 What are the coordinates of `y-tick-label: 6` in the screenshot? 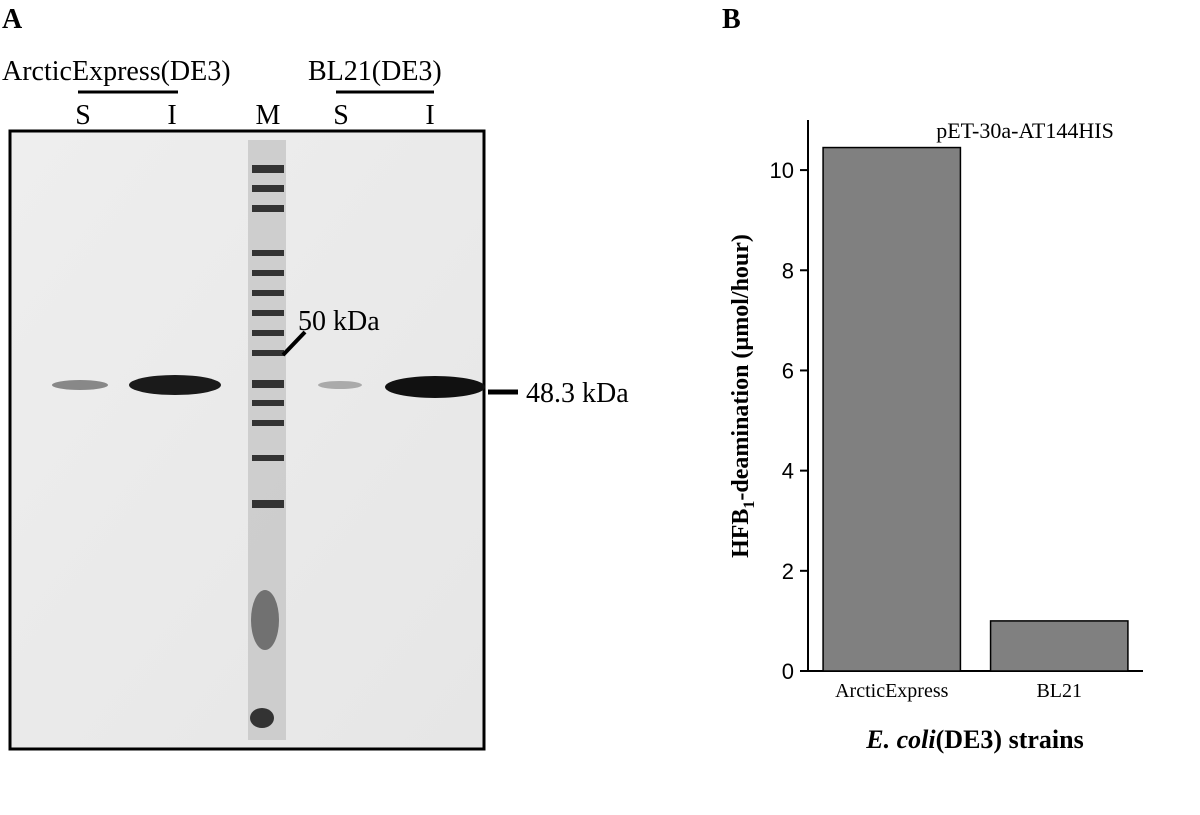 It's located at (788, 370).